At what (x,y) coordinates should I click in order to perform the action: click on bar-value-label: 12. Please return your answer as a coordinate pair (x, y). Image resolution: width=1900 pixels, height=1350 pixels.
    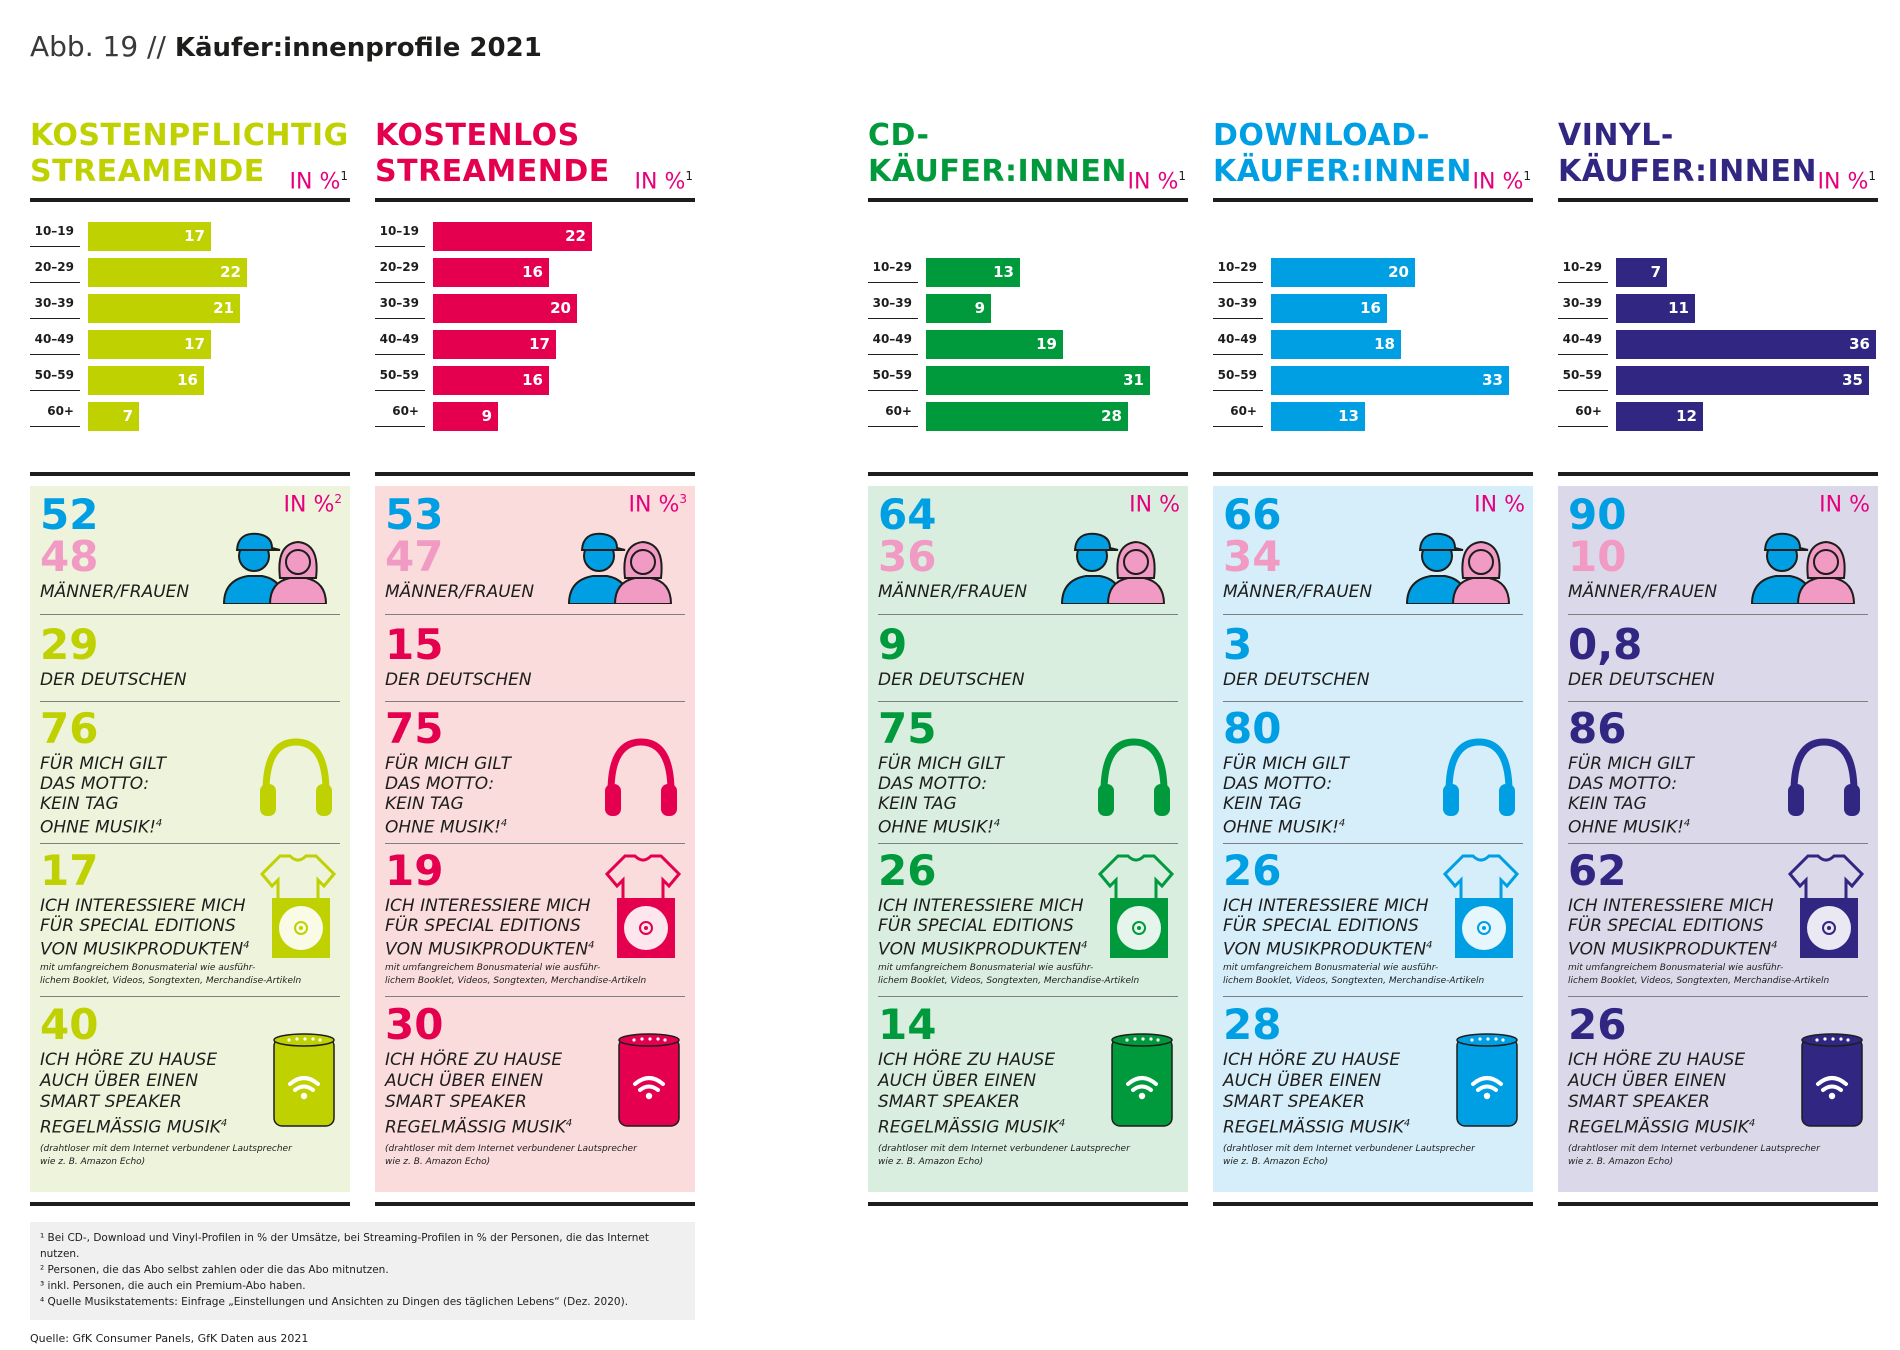
    Looking at the image, I should click on (1686, 416).